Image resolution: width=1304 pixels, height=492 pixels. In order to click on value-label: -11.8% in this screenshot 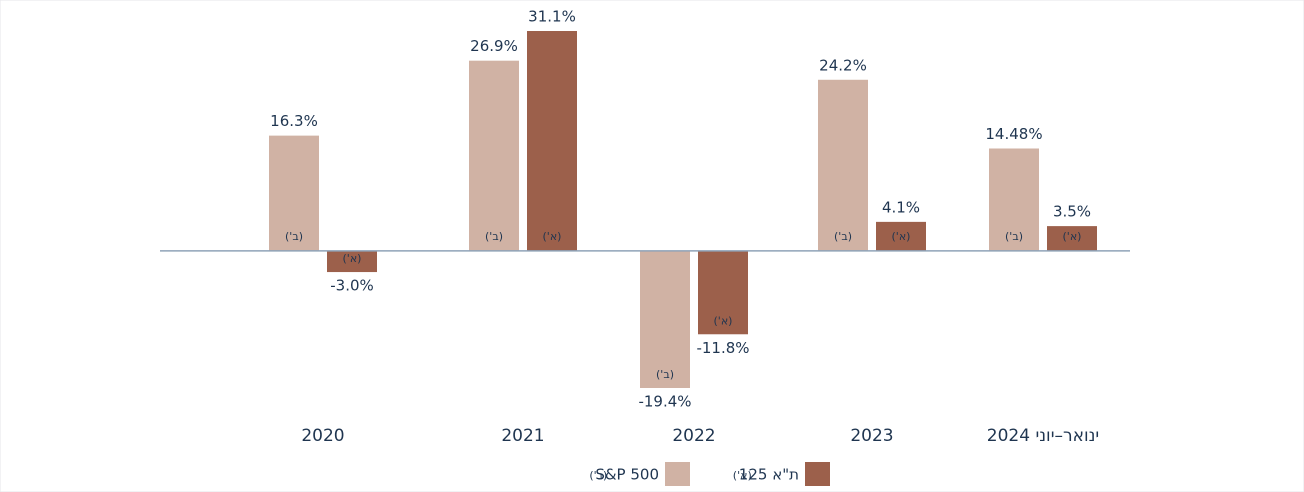, I will do `click(722, 348)`.